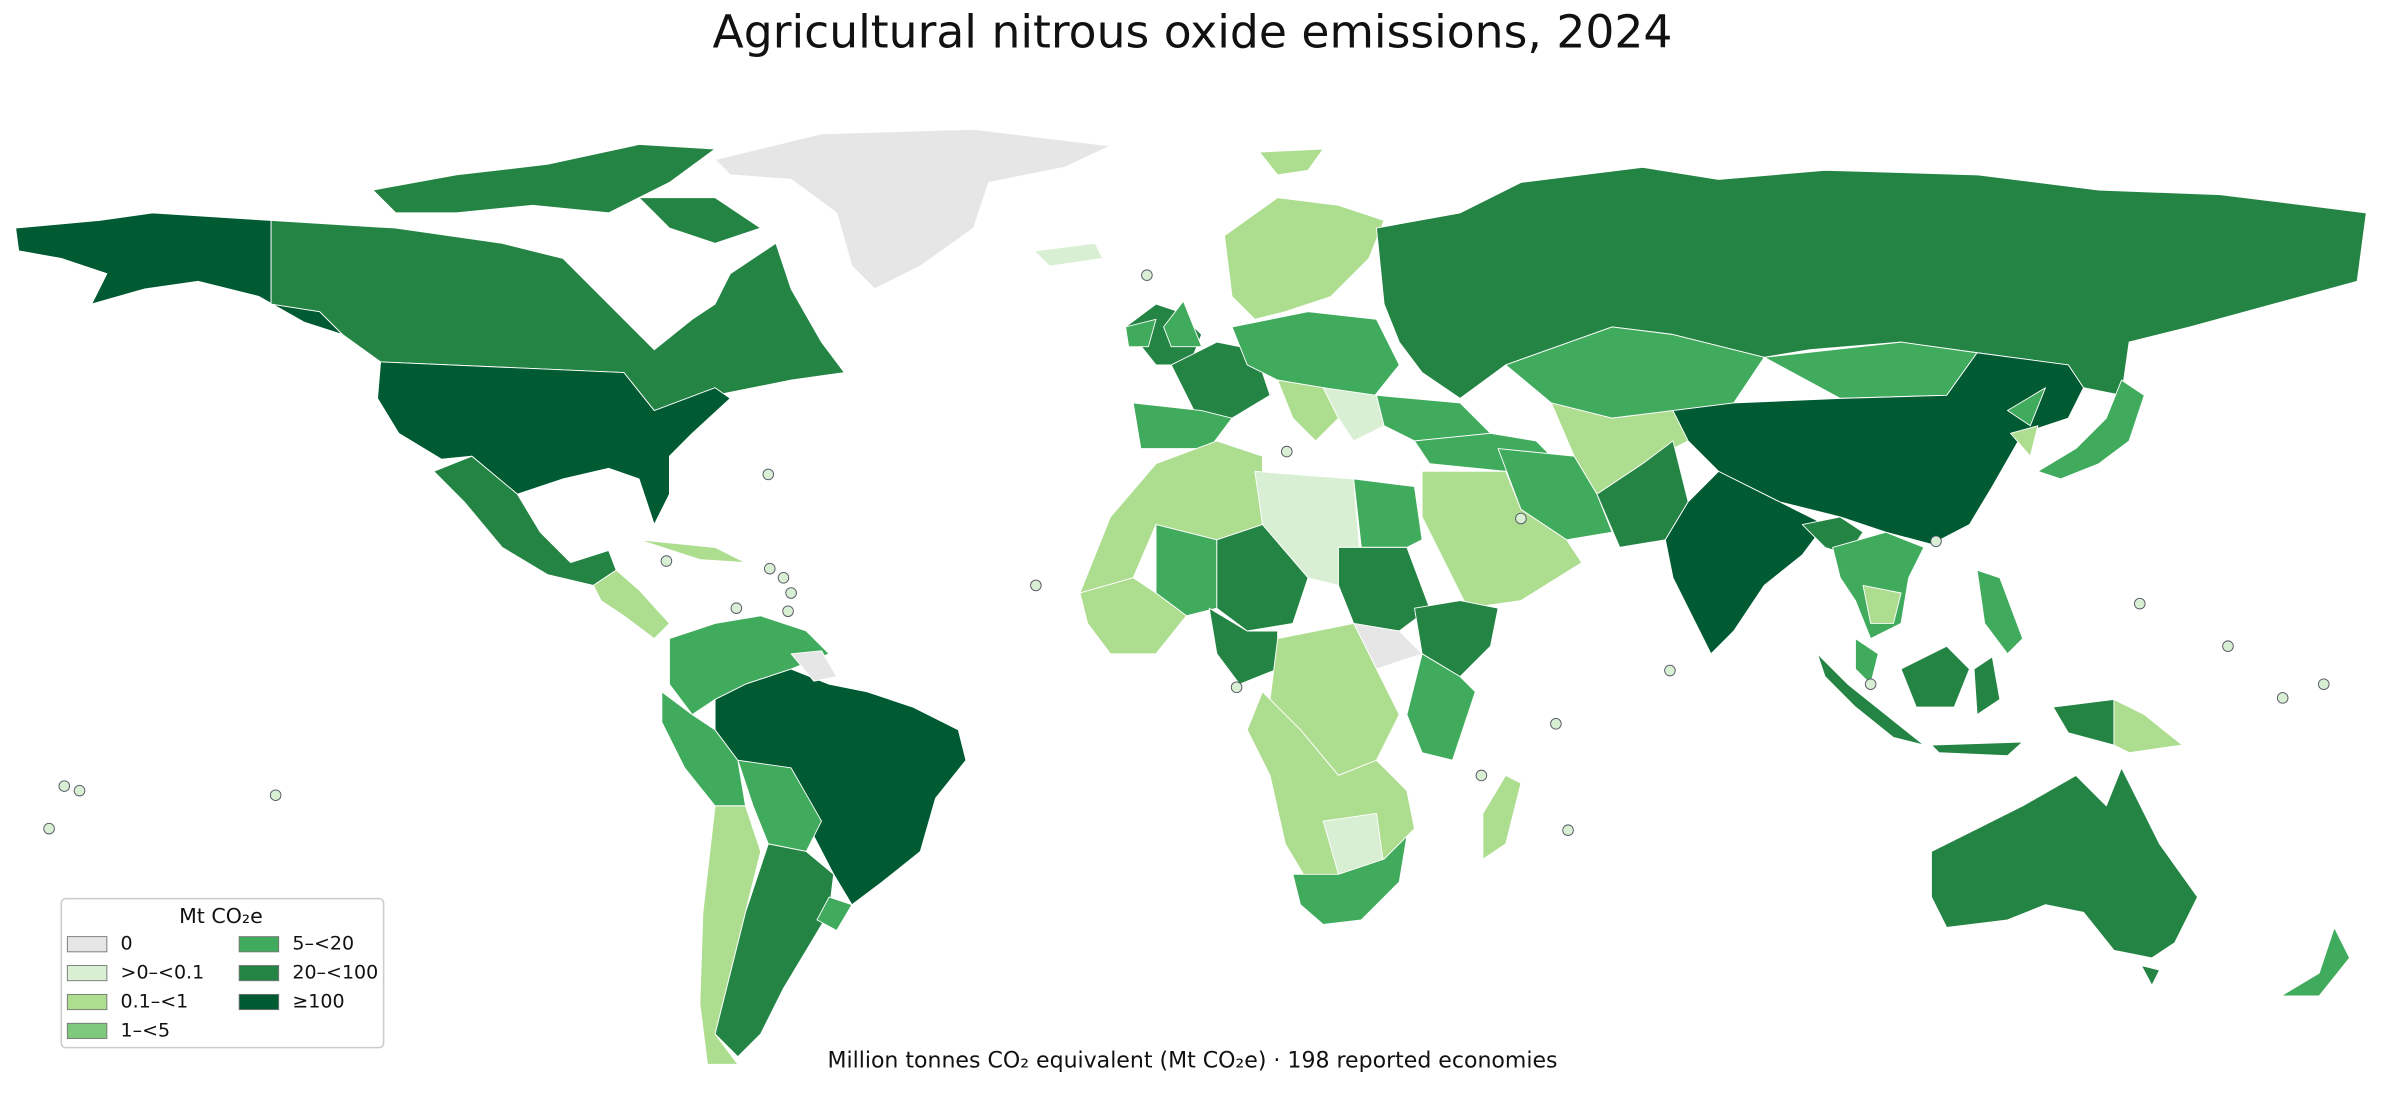  I want to click on legend-label: >0–<0.1, so click(163, 973).